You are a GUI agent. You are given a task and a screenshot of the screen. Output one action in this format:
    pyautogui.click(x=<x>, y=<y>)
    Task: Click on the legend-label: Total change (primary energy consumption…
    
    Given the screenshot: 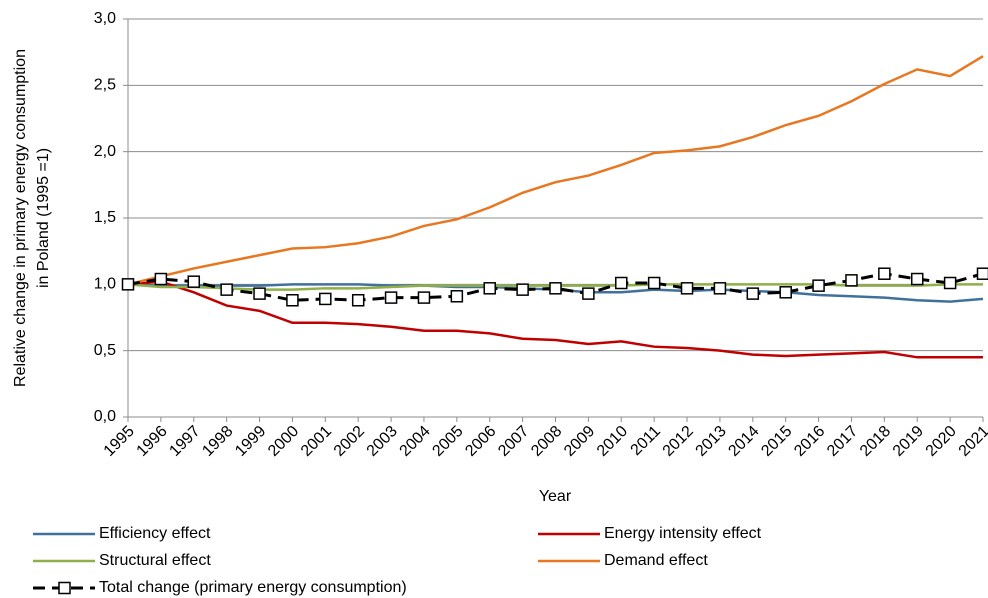 What is the action you would take?
    pyautogui.click(x=253, y=587)
    